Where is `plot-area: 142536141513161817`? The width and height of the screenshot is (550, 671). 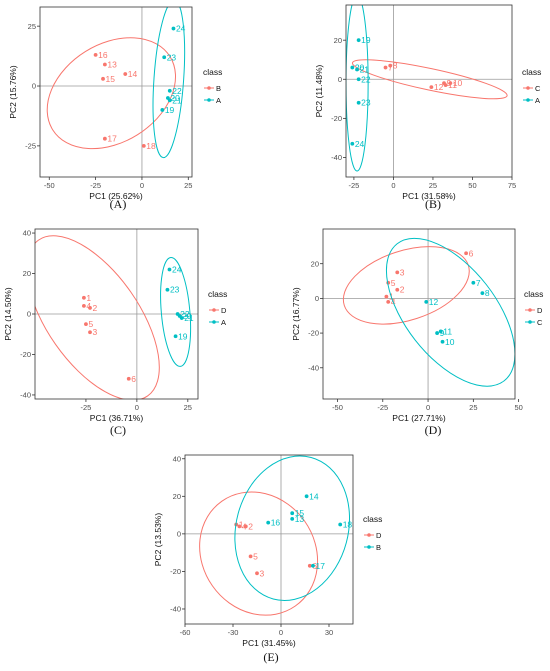
plot-area: 142536141513161817 is located at coordinates (269, 539).